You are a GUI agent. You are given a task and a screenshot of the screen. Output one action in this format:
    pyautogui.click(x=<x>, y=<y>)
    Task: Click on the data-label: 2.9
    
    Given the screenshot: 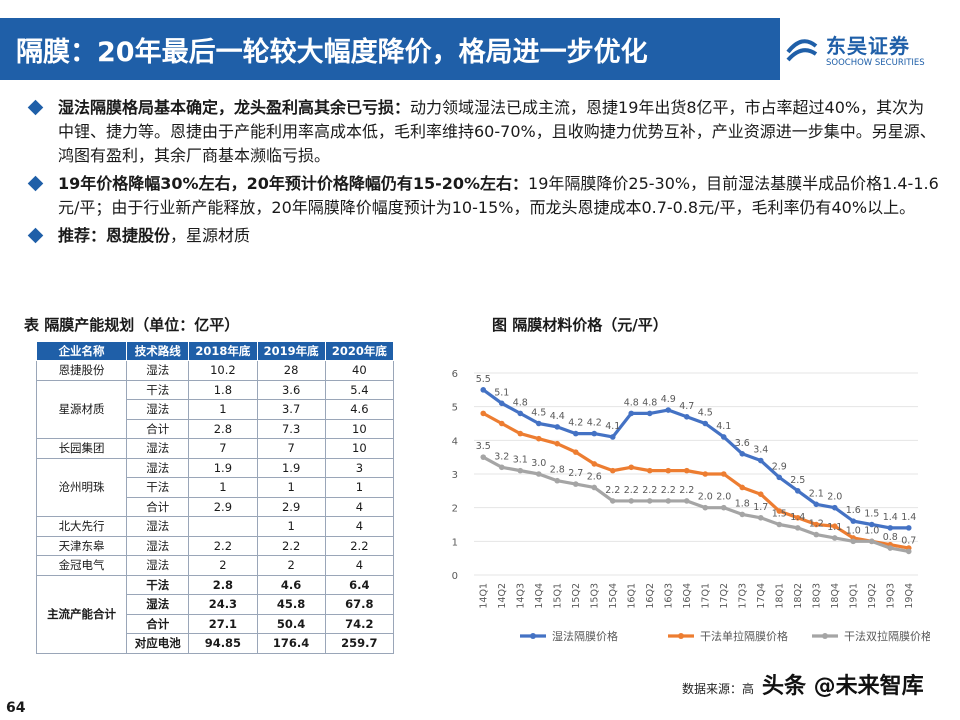 What is the action you would take?
    pyautogui.click(x=779, y=466)
    